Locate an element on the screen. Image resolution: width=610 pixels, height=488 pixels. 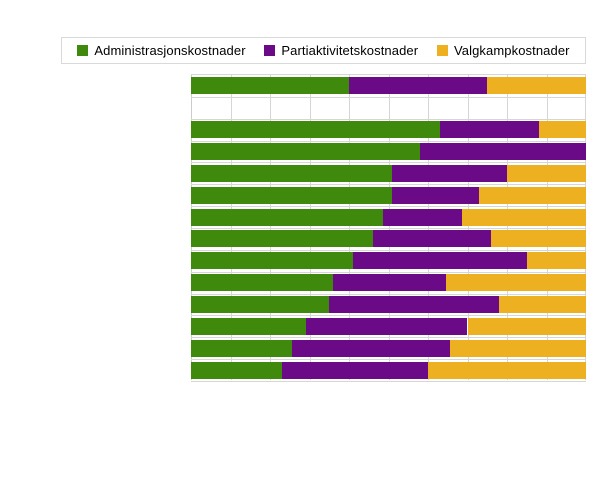
legend-entry-administrasjonskostnader: Administrasjonskostnader is located at coordinates (161, 50).